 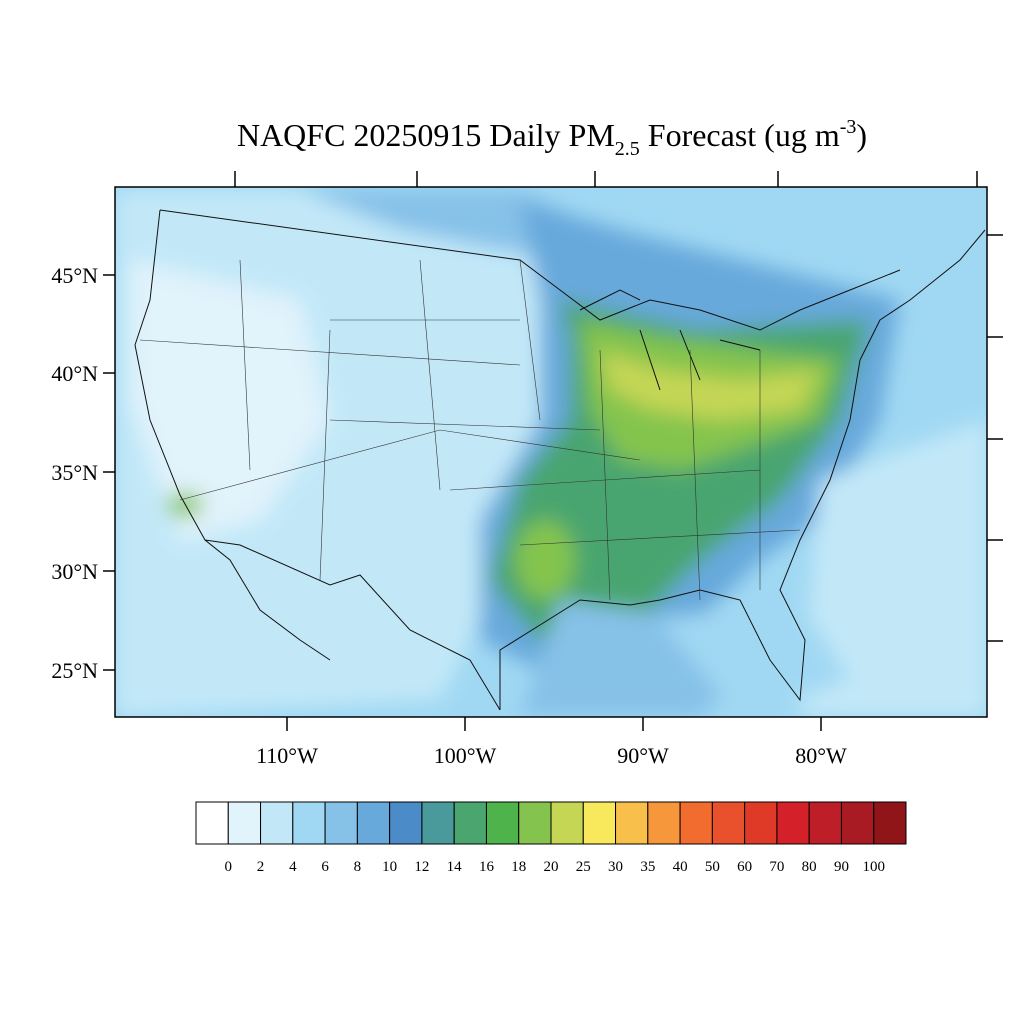 I want to click on colorbar-label: 8, so click(x=358, y=867).